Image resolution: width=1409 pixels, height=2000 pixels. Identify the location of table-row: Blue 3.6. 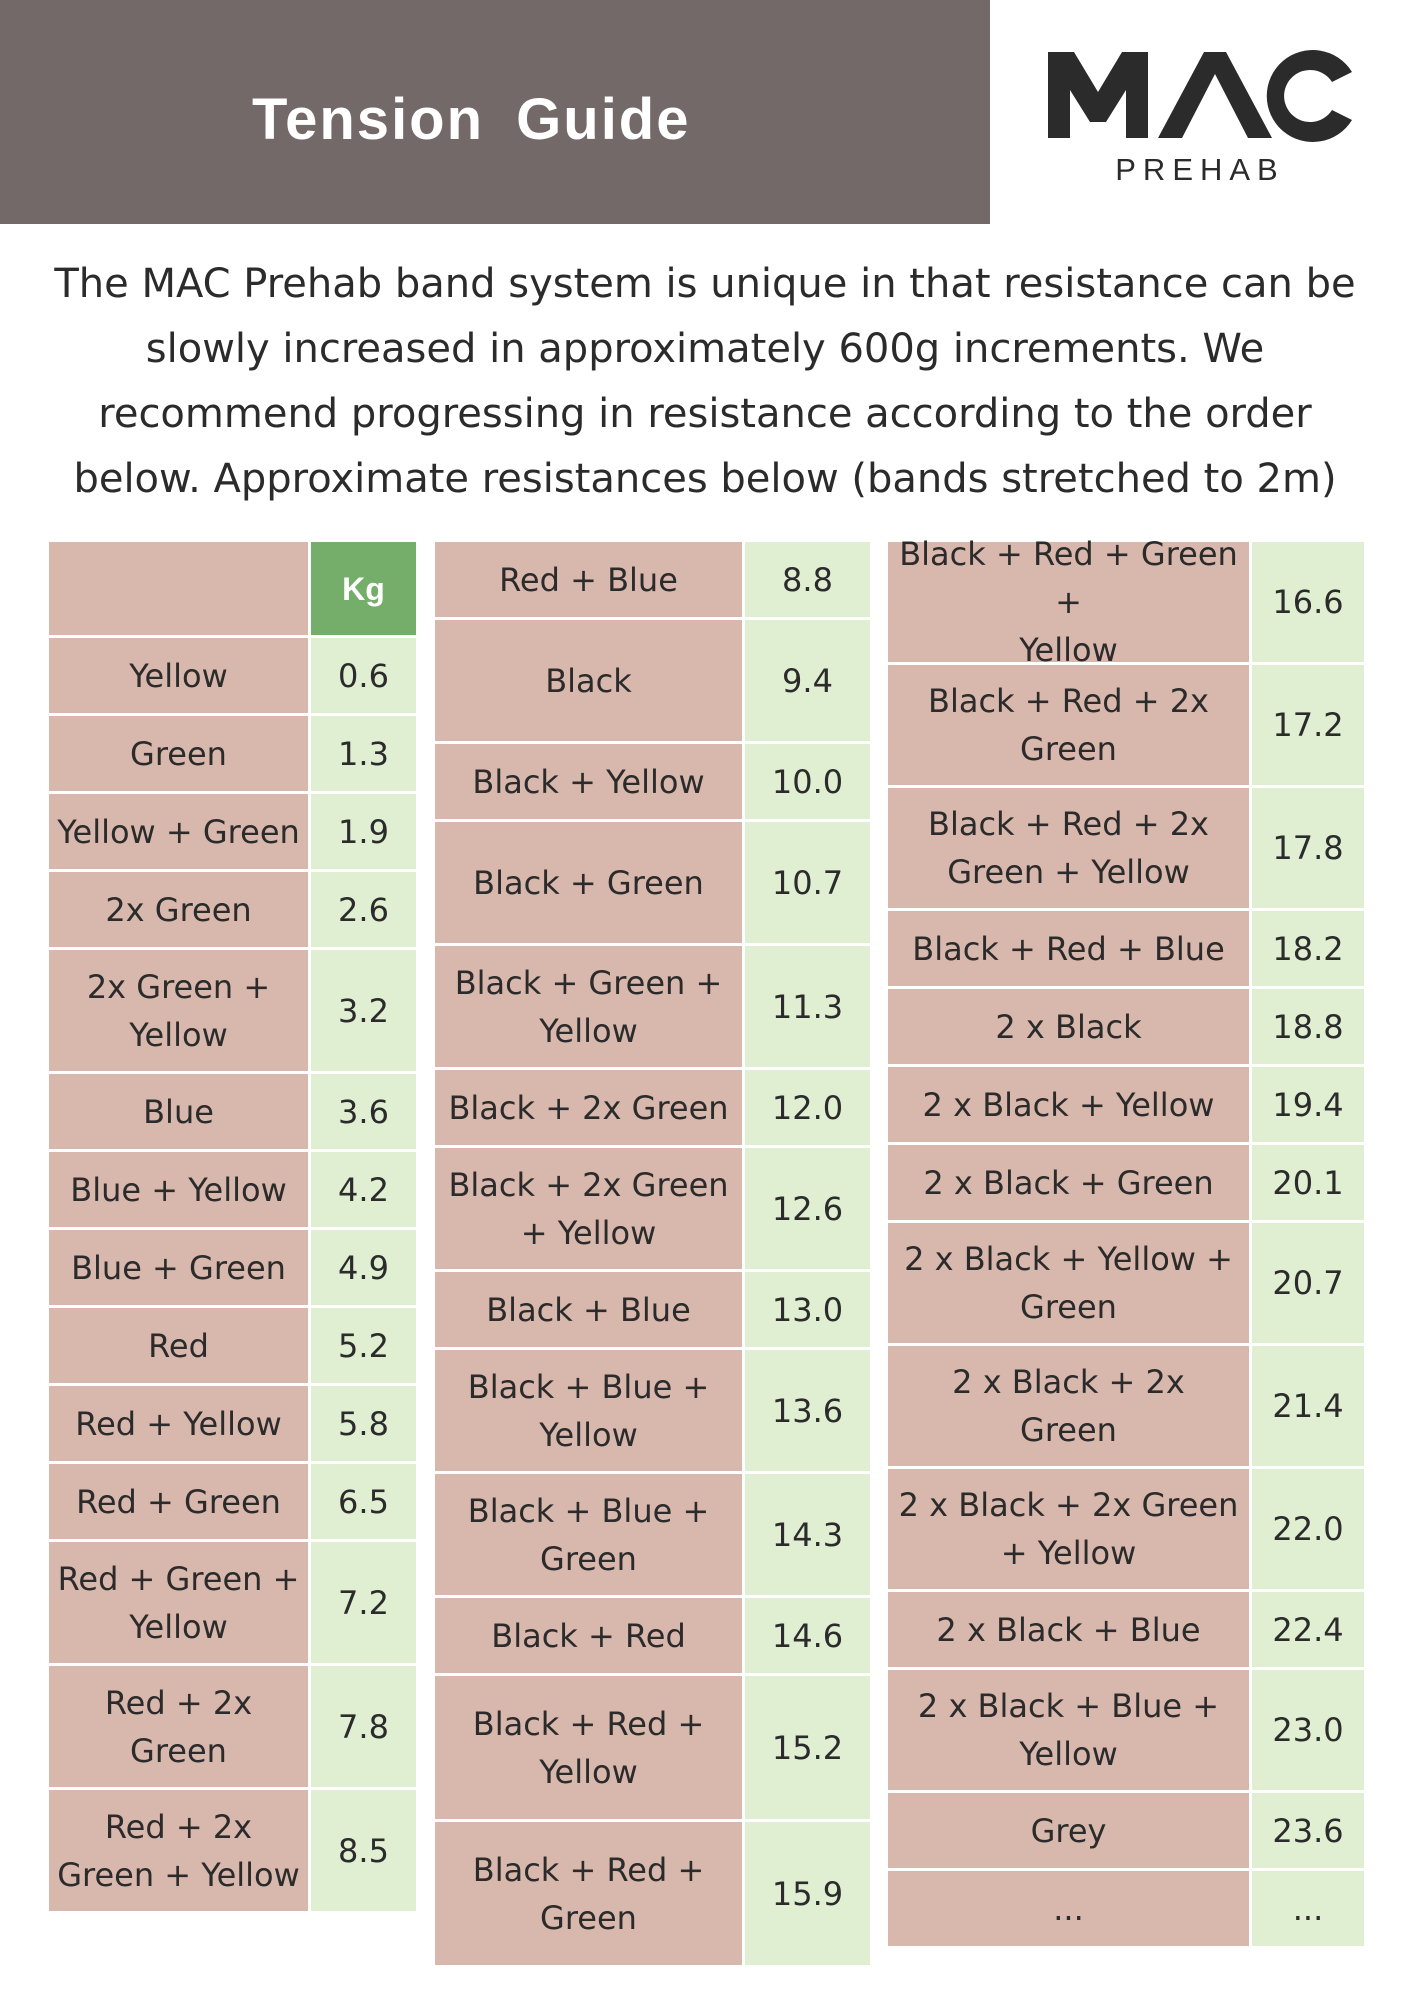
(232, 1111).